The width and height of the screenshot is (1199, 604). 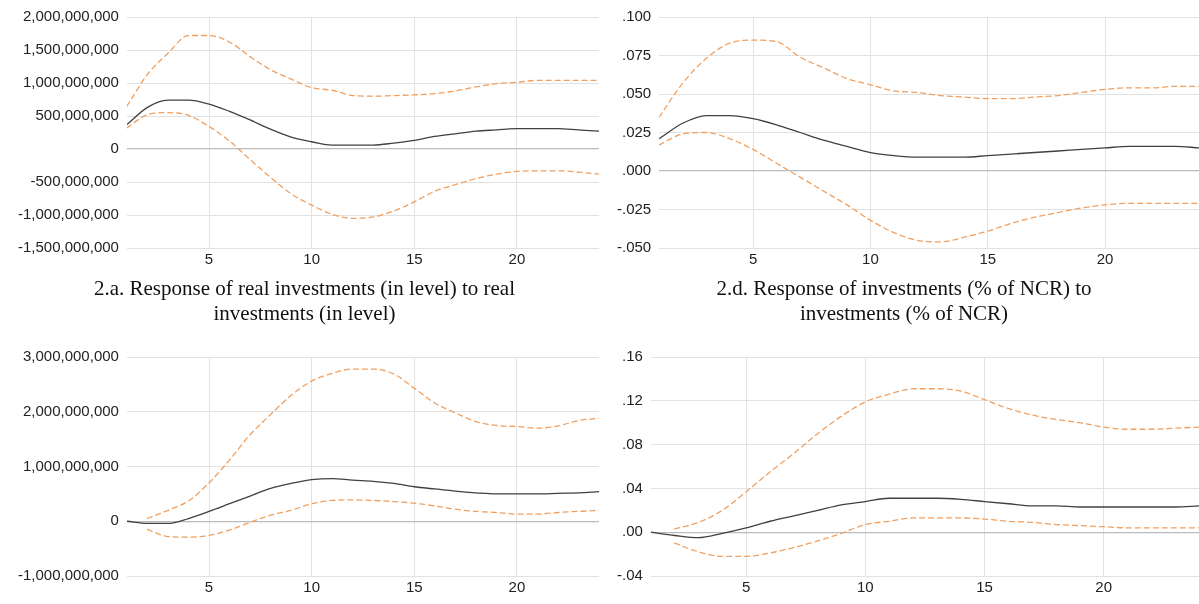 What do you see at coordinates (636, 54) in the screenshot?
I see `y-tick-label: .075` at bounding box center [636, 54].